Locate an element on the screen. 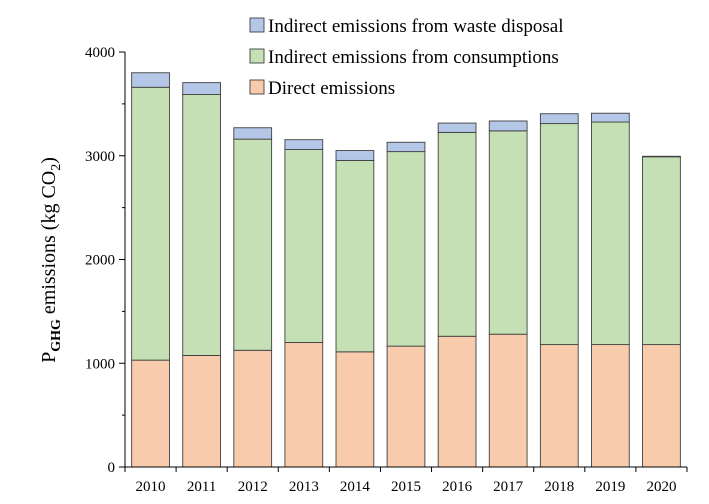 The height and width of the screenshot is (504, 709). y-axis-label: PGHG emissions (kg CO2) is located at coordinates (51, 260).